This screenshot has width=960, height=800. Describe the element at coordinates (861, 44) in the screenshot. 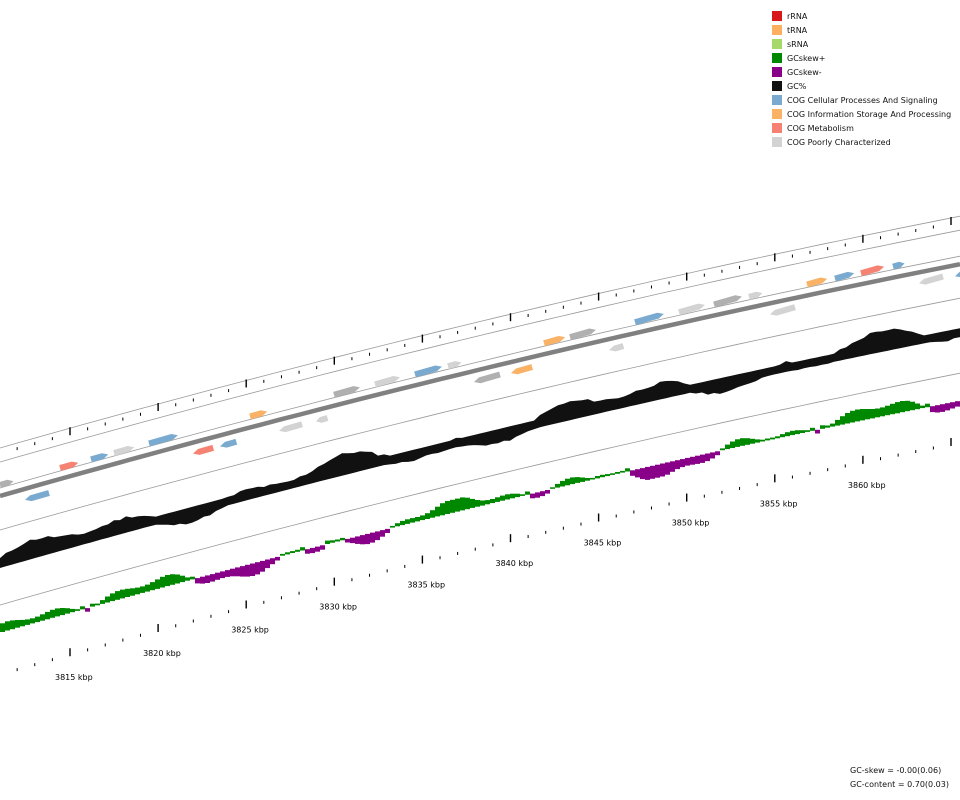

I see `legend-item-srna: sRNA` at that location.